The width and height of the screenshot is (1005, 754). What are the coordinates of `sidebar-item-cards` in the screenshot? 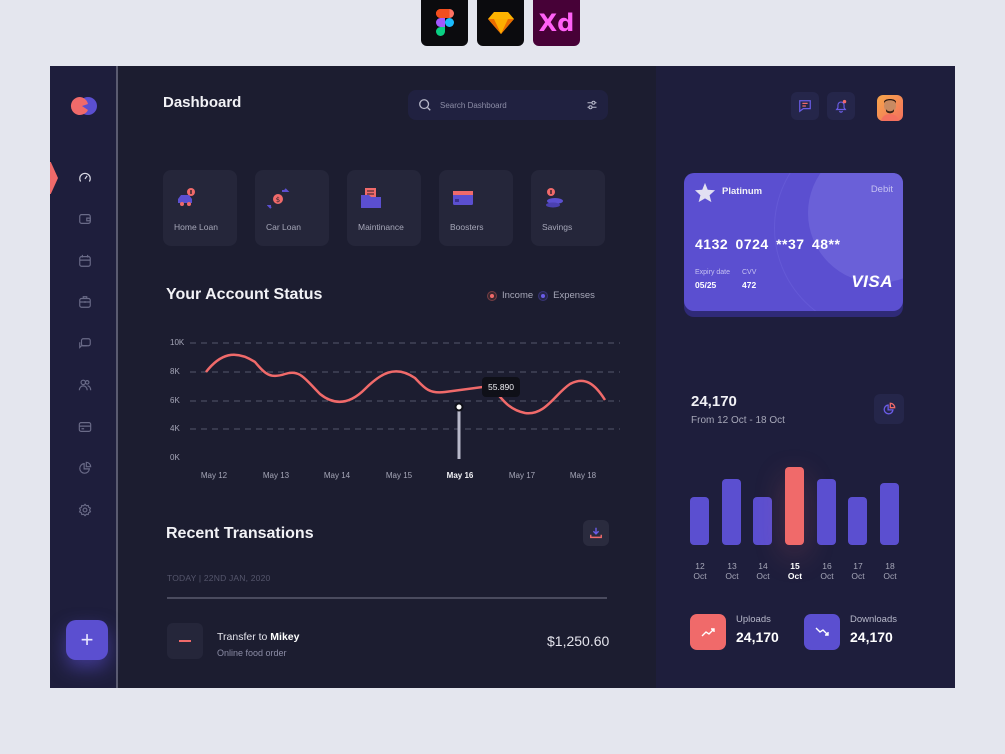 It's located at (85, 427).